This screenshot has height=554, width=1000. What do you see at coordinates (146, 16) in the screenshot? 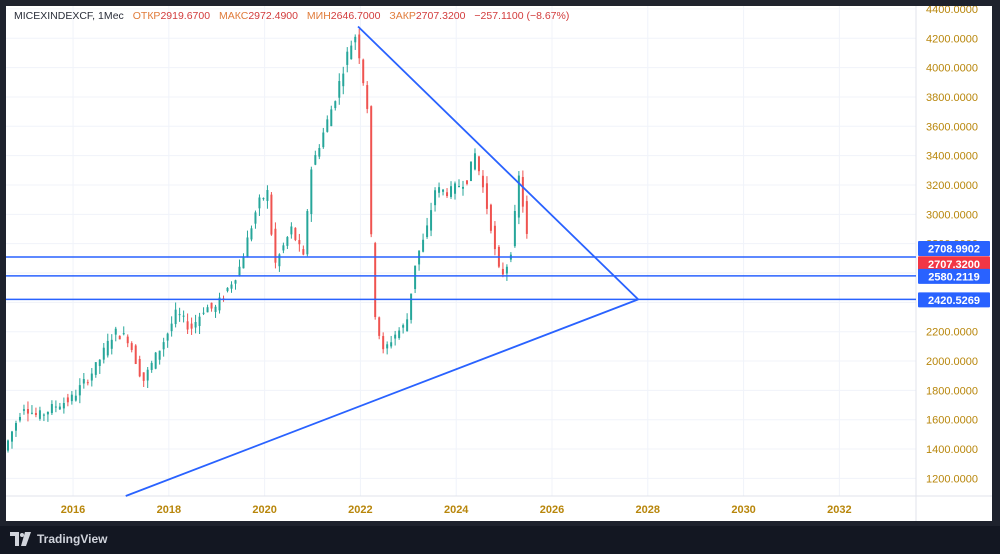
I see `legend-open-label: ОТКР` at bounding box center [146, 16].